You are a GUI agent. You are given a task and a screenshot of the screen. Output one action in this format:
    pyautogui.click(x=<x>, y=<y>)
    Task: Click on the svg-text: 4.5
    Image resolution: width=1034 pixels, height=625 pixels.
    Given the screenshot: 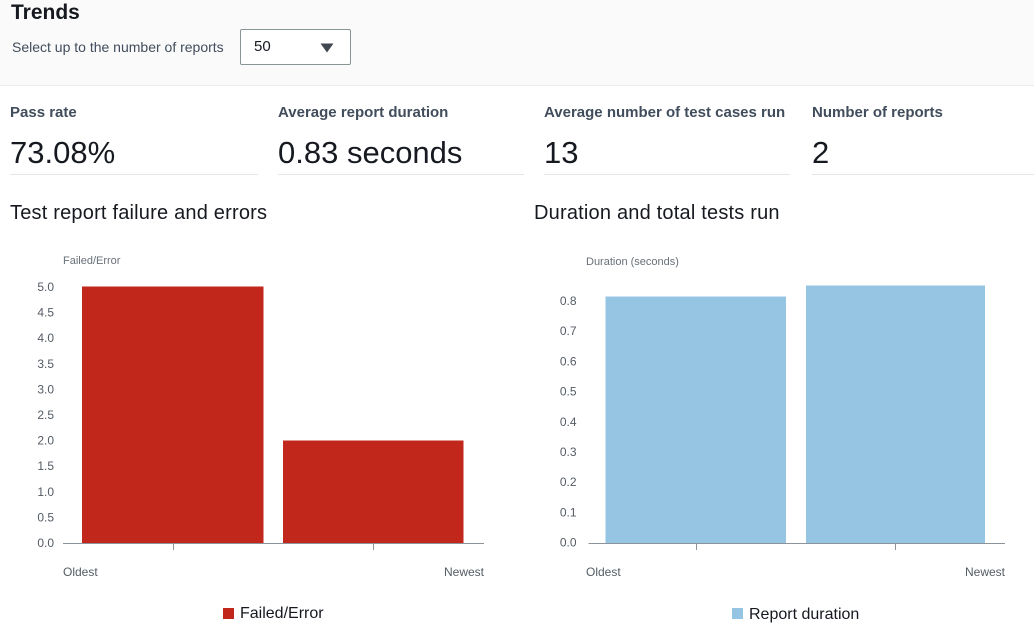 What is the action you would take?
    pyautogui.click(x=45, y=313)
    